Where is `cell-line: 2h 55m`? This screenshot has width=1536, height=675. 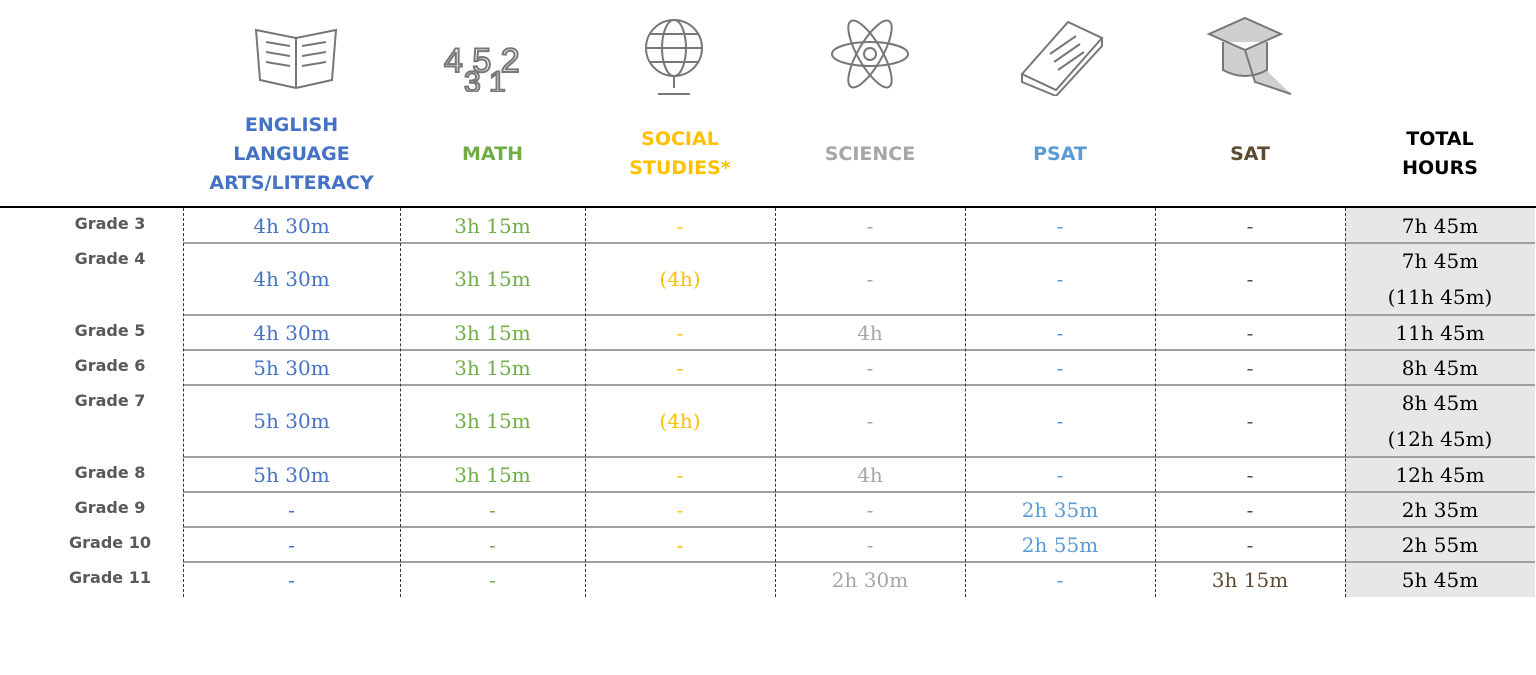
cell-line: 2h 55m is located at coordinates (1440, 544).